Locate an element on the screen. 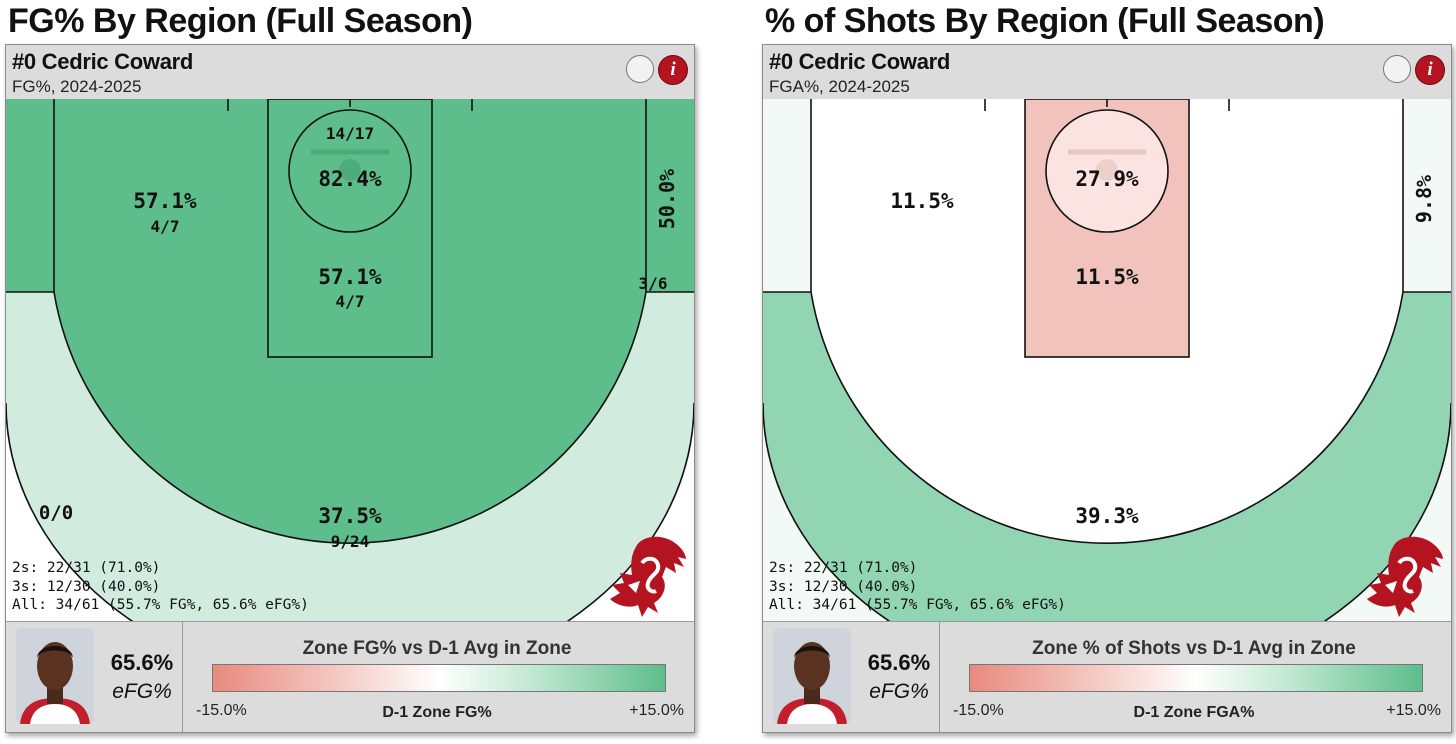 The width and height of the screenshot is (1456, 744). right-corner-value: 50.0% is located at coordinates (667, 199).